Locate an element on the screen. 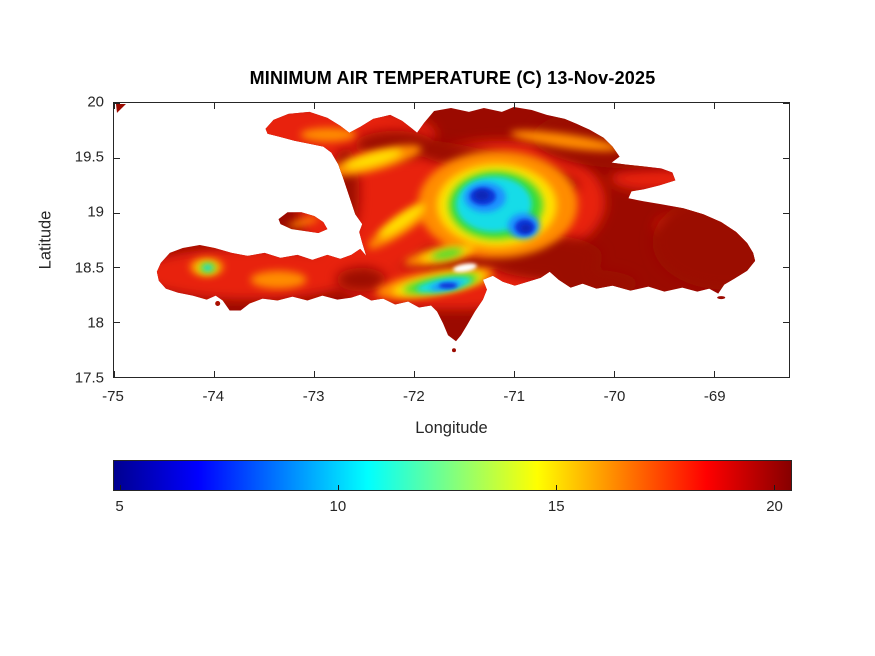 The height and width of the screenshot is (656, 875). colorbar-tick-label: 20 is located at coordinates (774, 506).